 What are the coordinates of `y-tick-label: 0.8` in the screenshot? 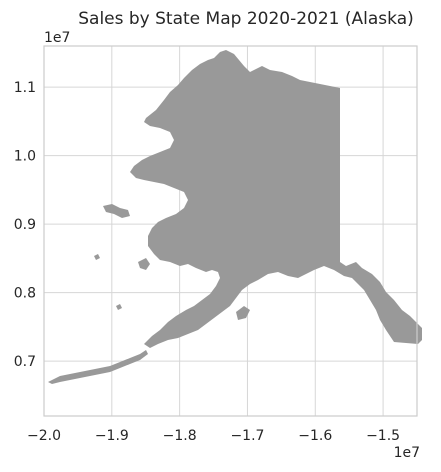 It's located at (25, 294).